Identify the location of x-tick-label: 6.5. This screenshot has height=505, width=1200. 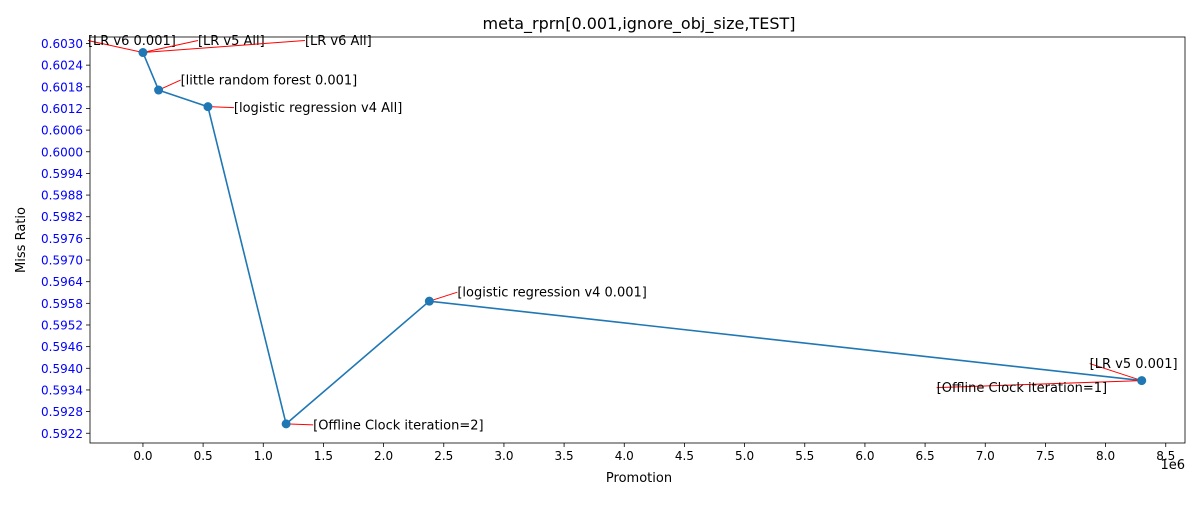
(925, 456).